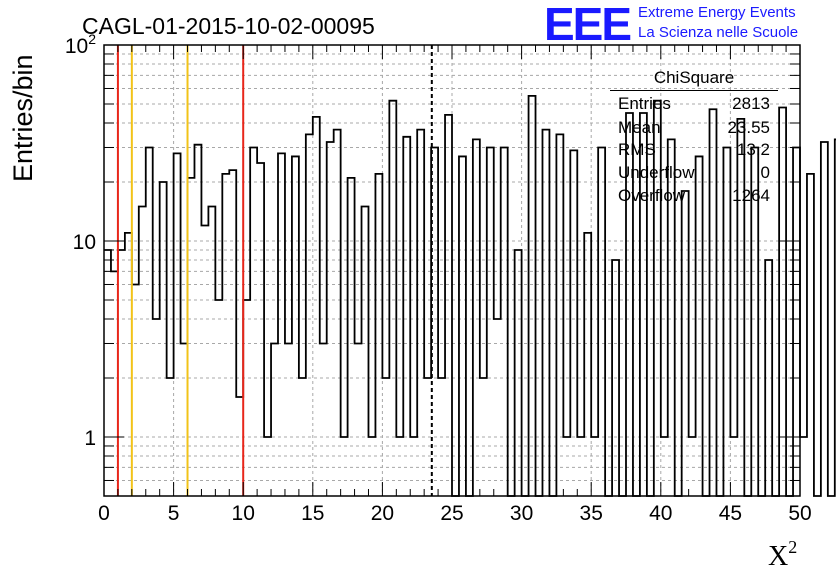 This screenshot has height=572, width=836. I want to click on logo-line-1: Extreme Energy Events, so click(717, 12).